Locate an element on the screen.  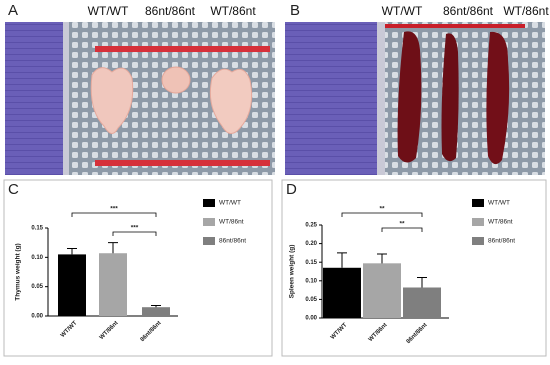
panel-label: D is located at coordinates (291, 189).